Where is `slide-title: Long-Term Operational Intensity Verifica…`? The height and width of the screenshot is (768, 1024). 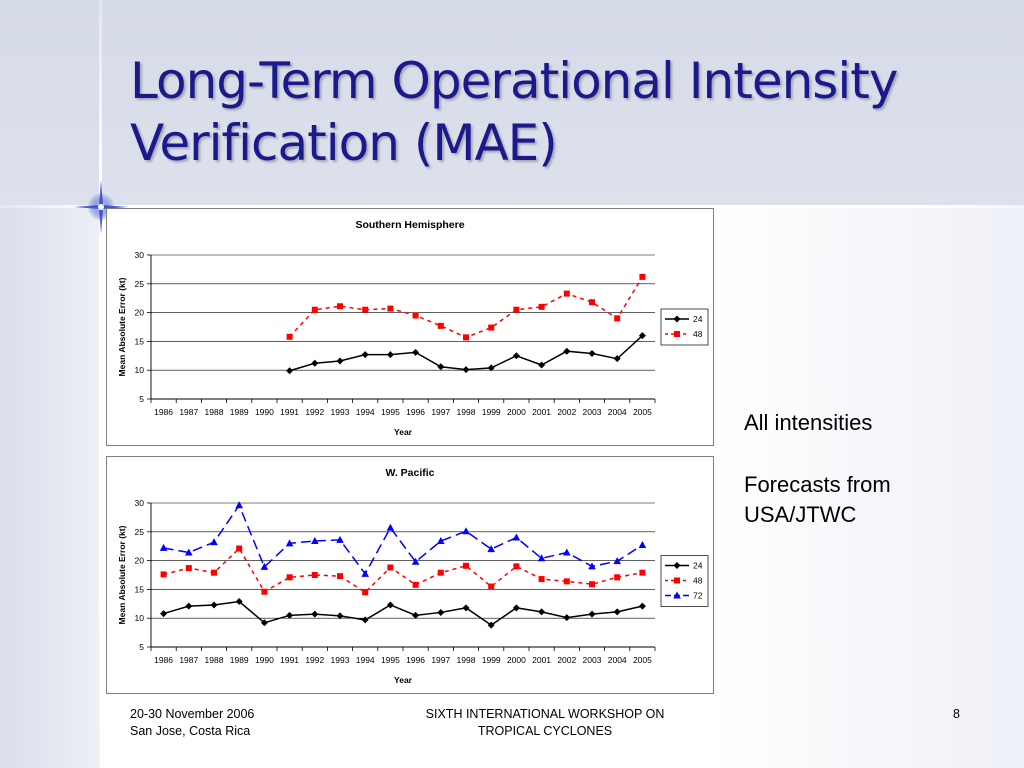
slide-title: Long-Term Operational Intensity Verifica… is located at coordinates (565, 112).